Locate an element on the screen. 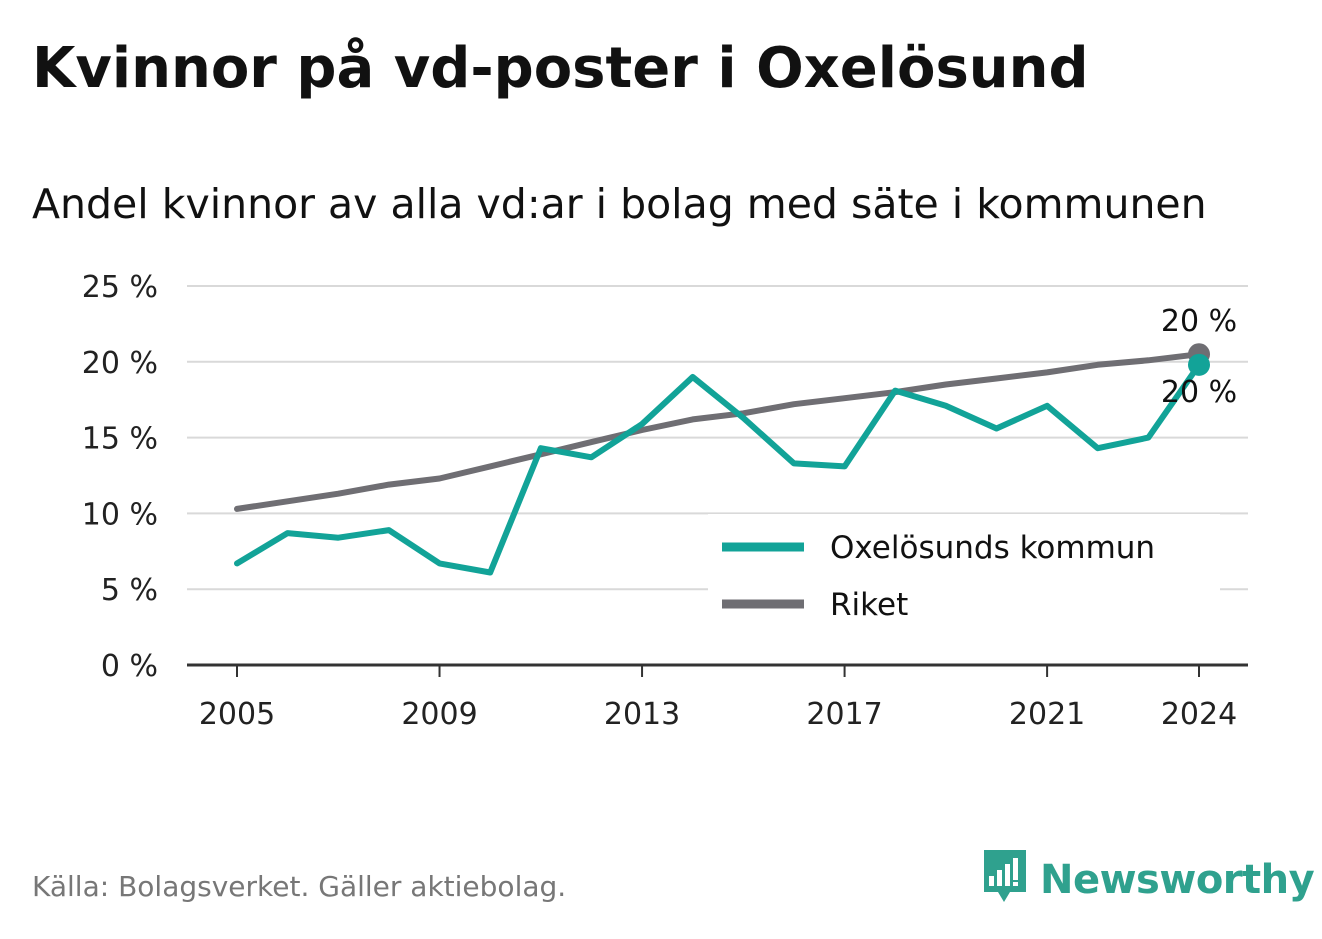  x-tick-label: 2005 is located at coordinates (237, 714).